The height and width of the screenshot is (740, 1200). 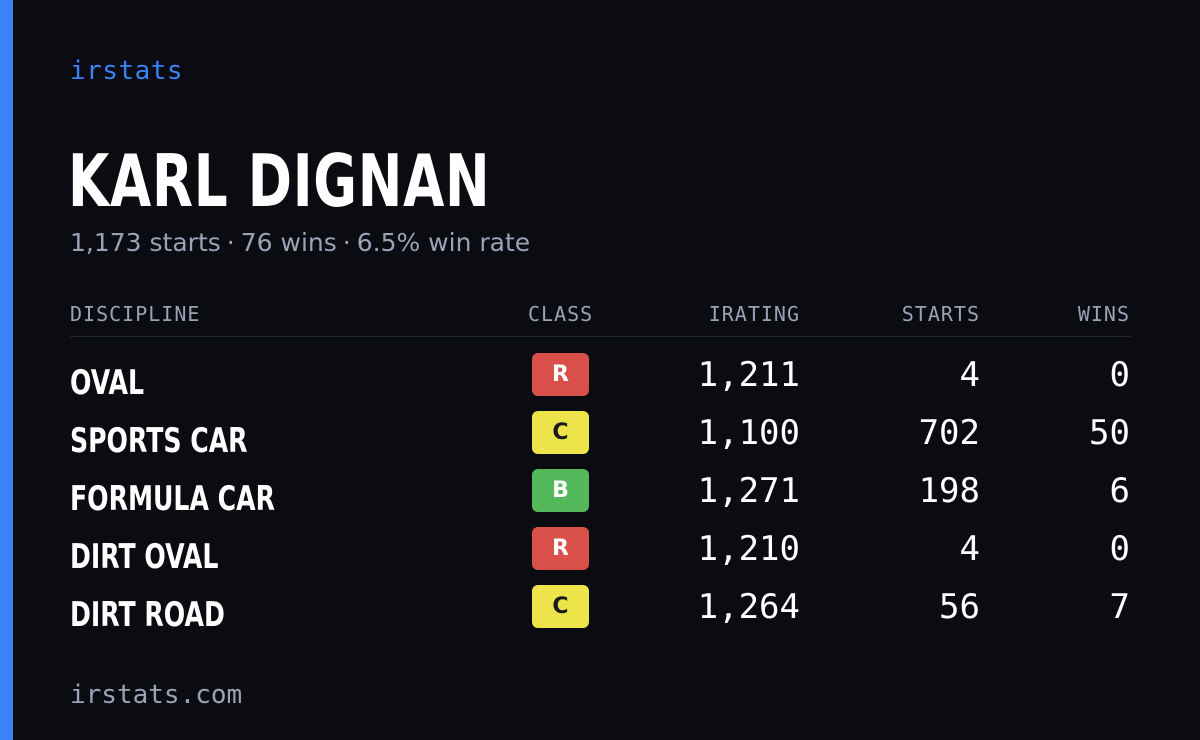 I want to click on accent-bar, so click(x=6, y=370).